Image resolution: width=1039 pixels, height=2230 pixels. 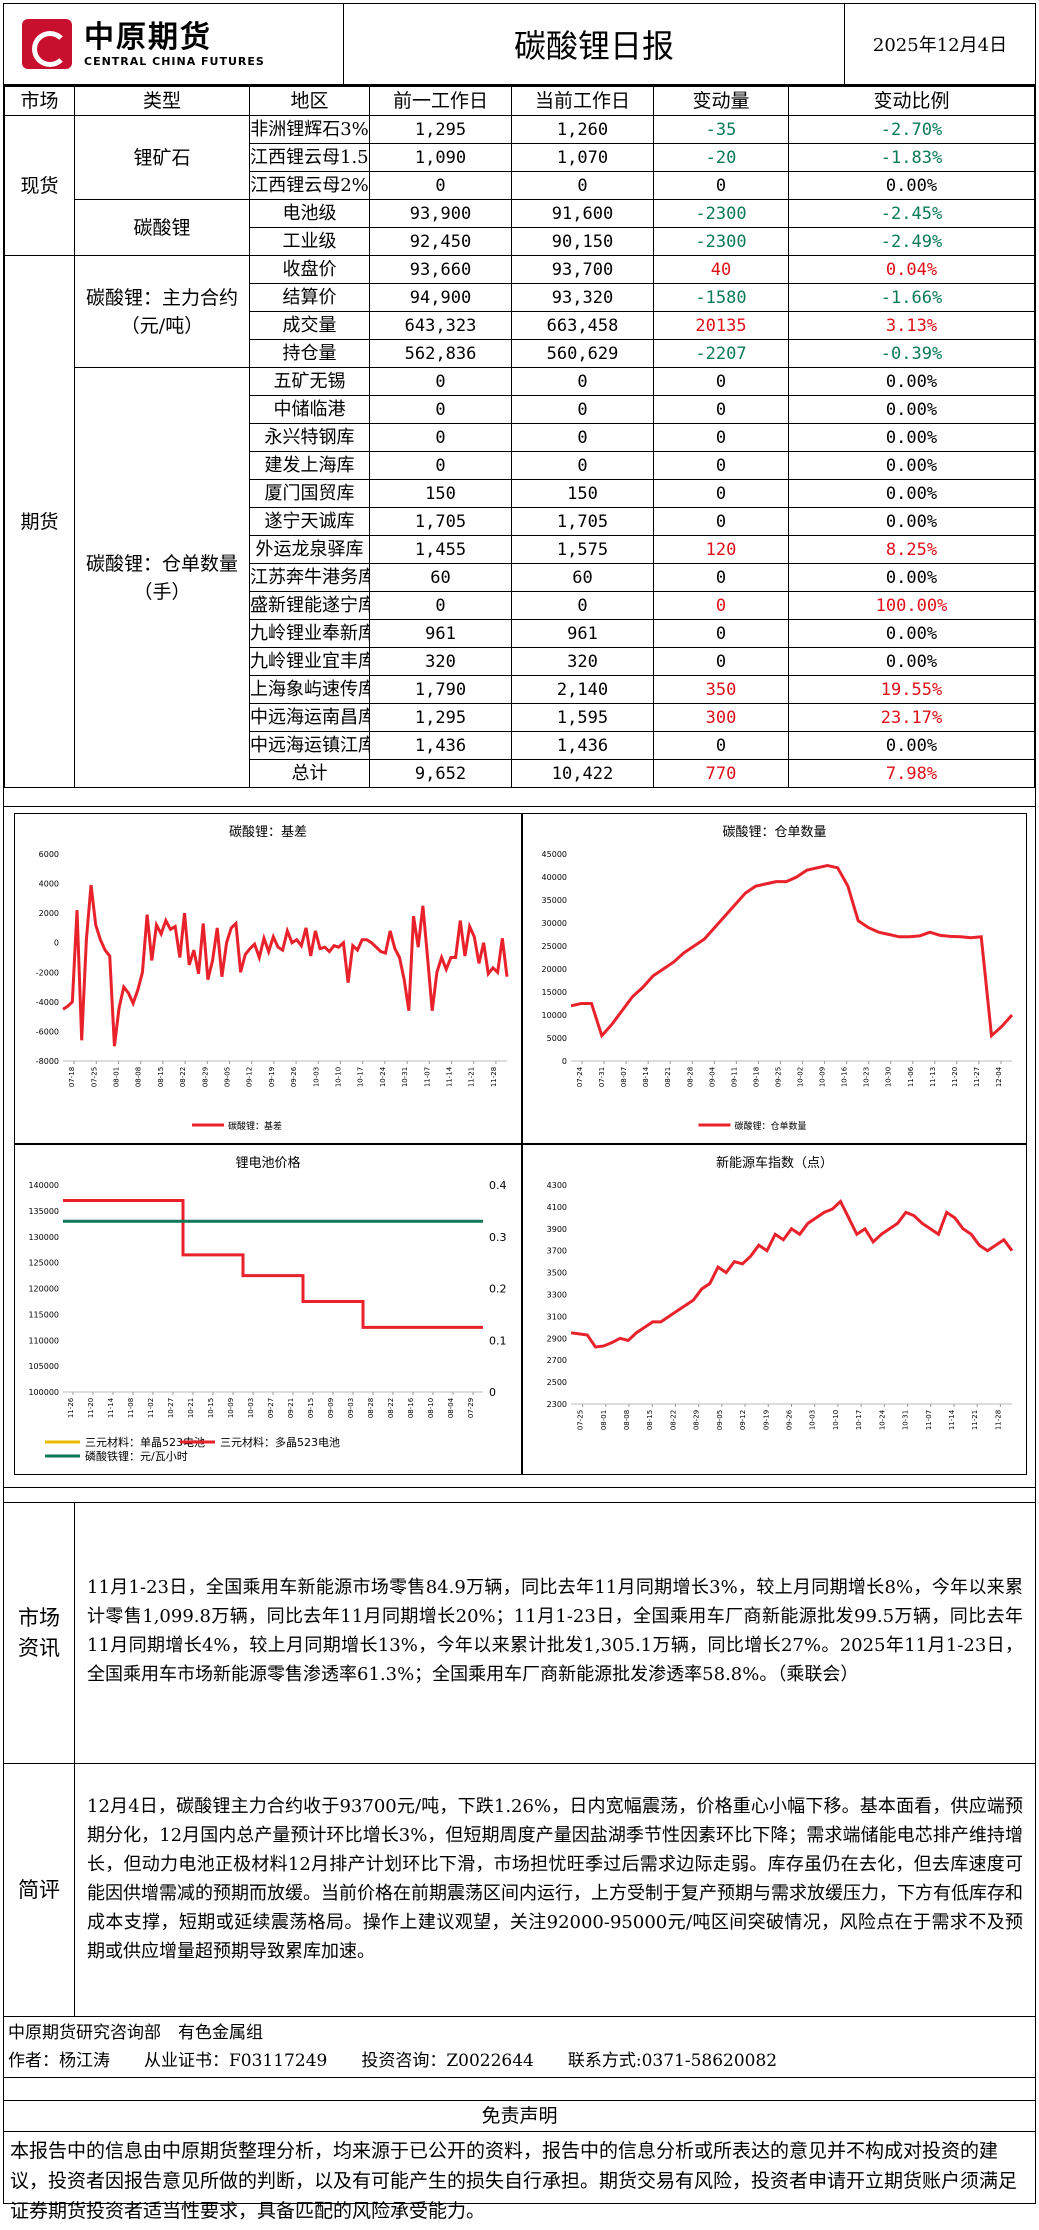 What do you see at coordinates (43, 1289) in the screenshot?
I see `y-tick-label: 120000` at bounding box center [43, 1289].